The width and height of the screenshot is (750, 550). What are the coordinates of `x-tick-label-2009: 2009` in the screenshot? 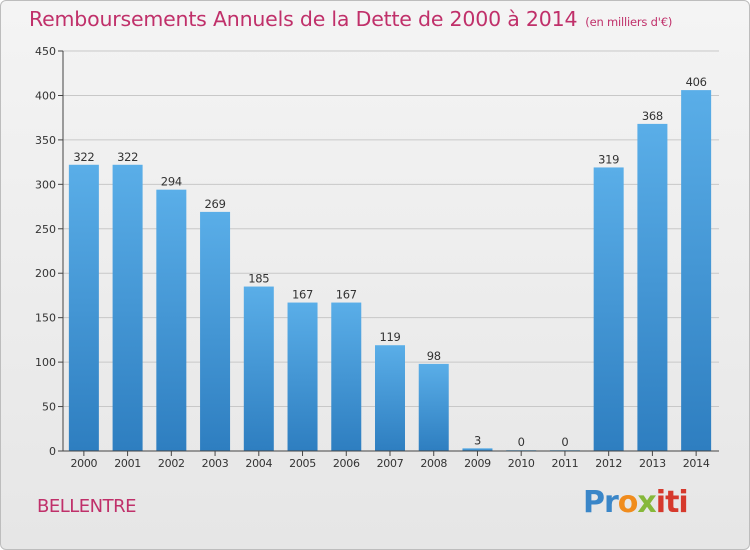 It's located at (477, 463).